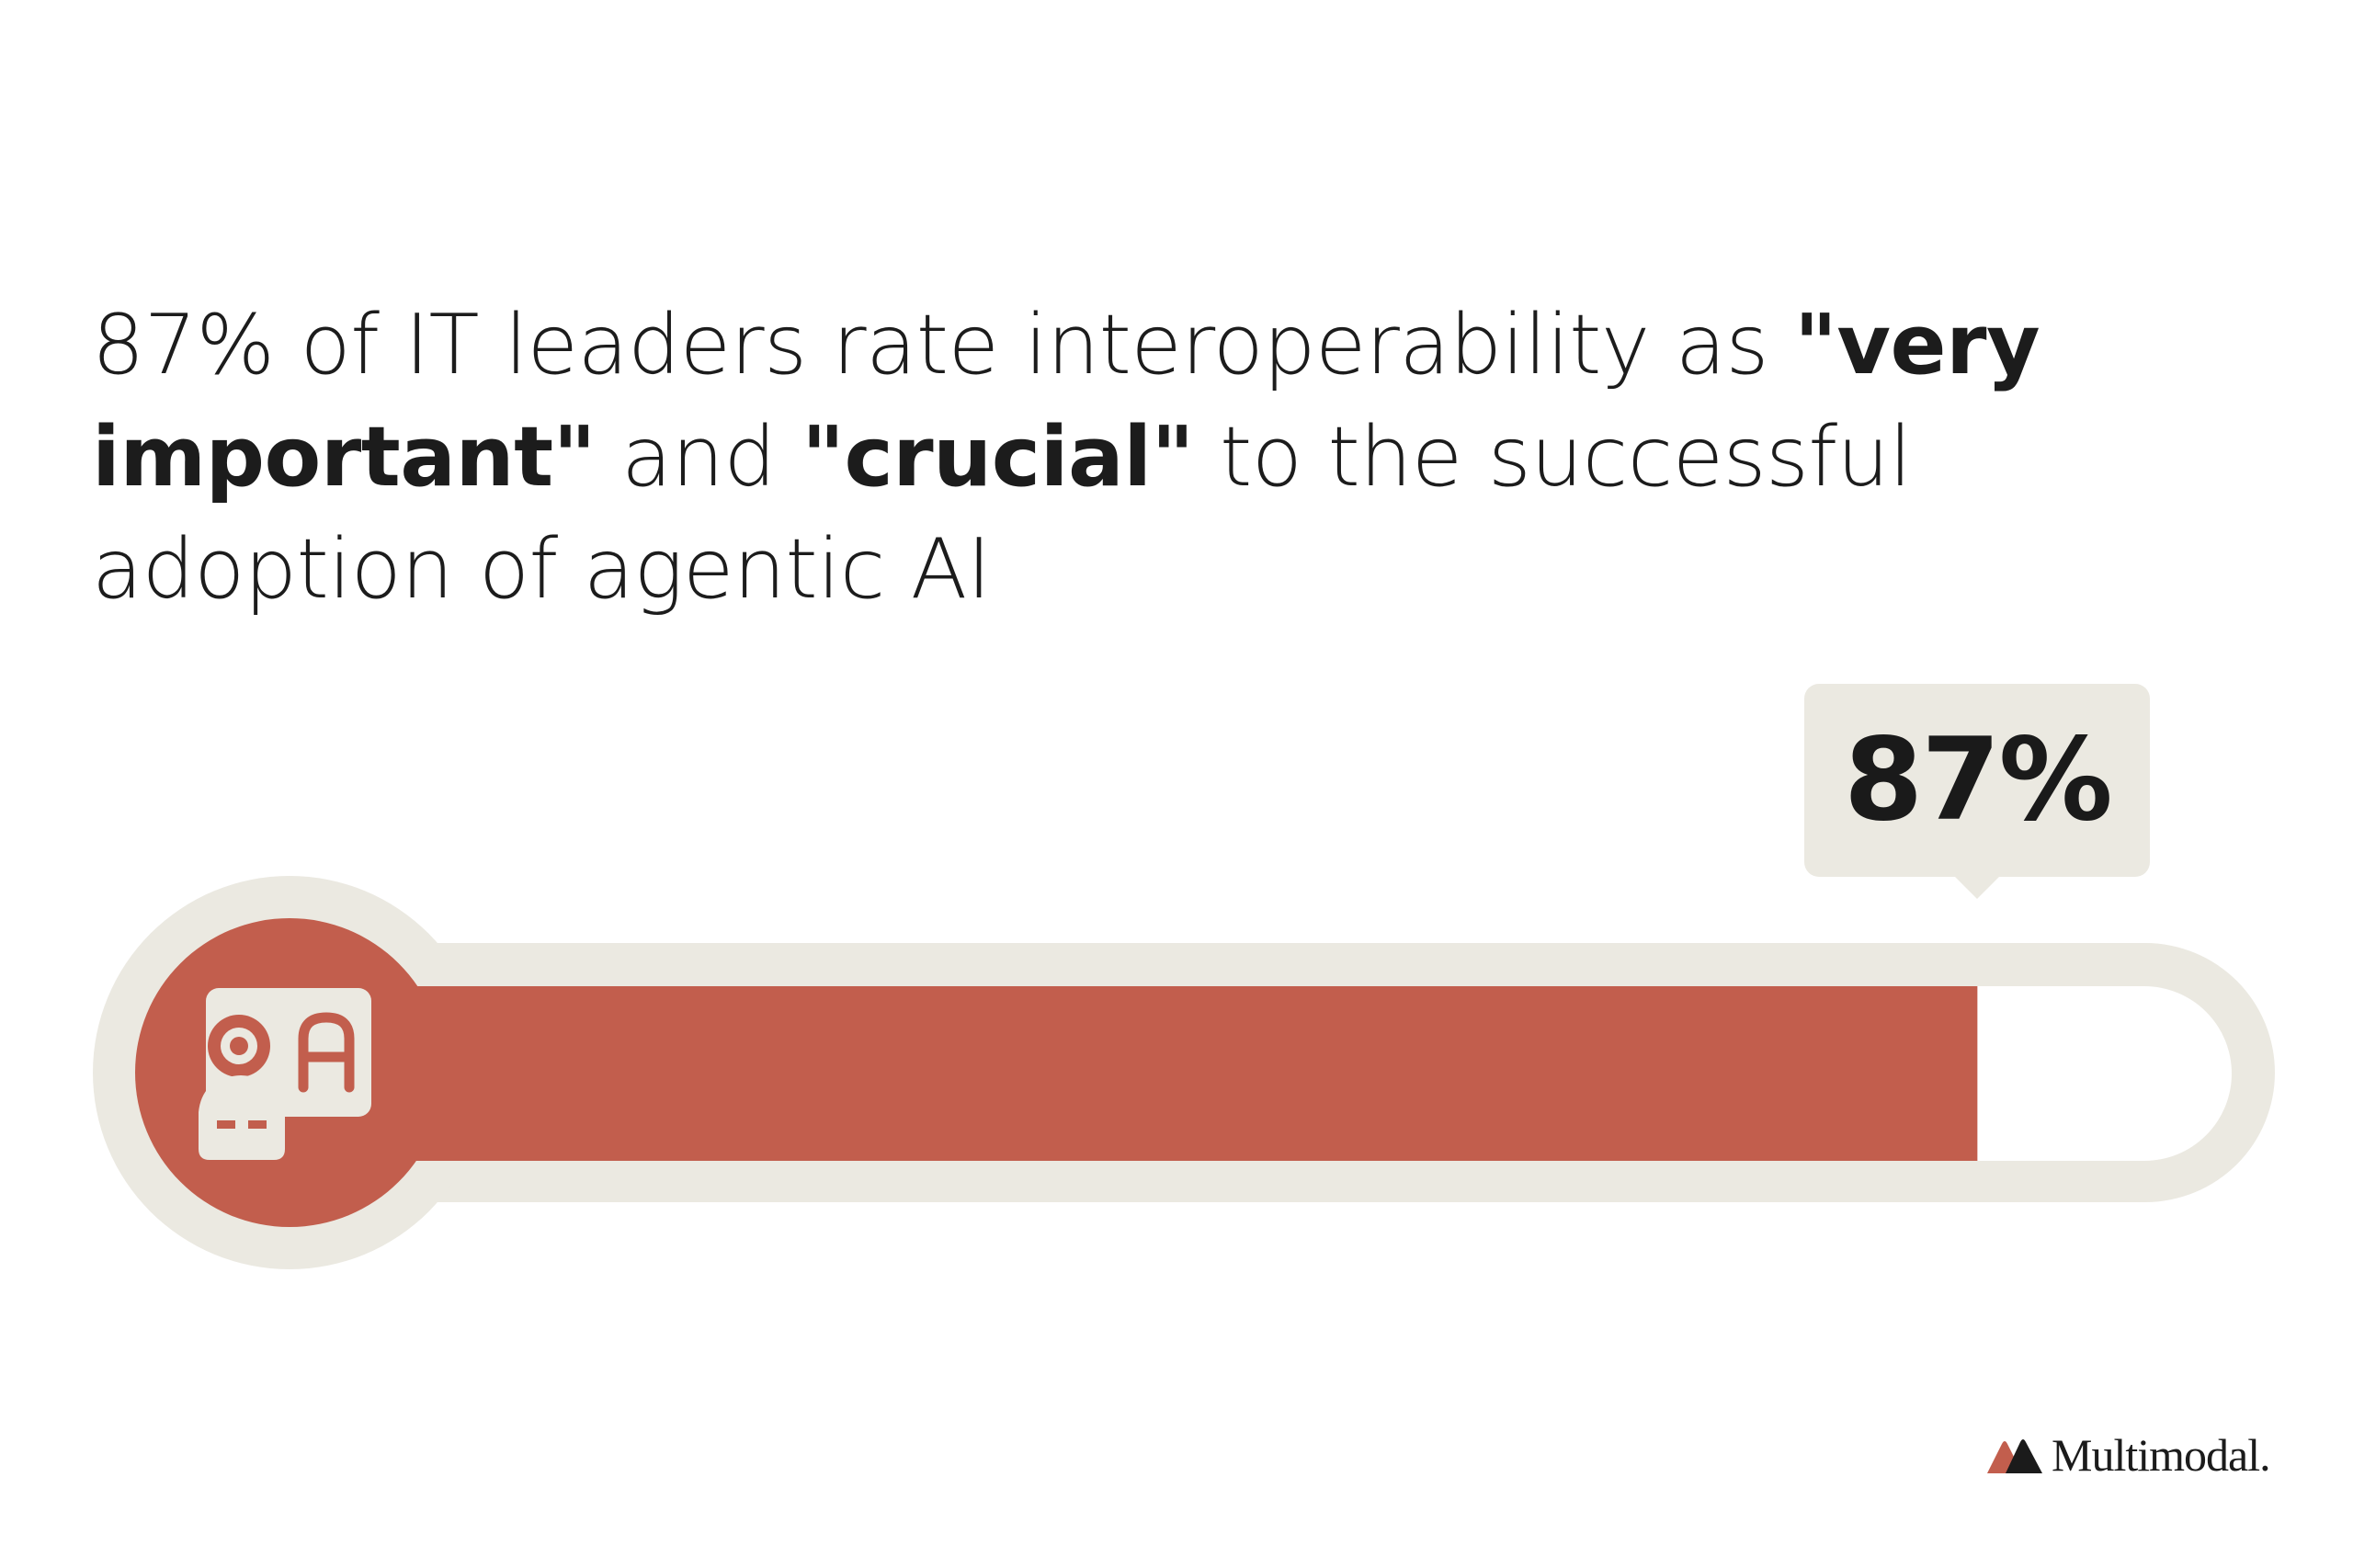 Image resolution: width=2353 pixels, height=1568 pixels. Describe the element at coordinates (2161, 1455) in the screenshot. I see `logo-text: Multimodal.` at that location.